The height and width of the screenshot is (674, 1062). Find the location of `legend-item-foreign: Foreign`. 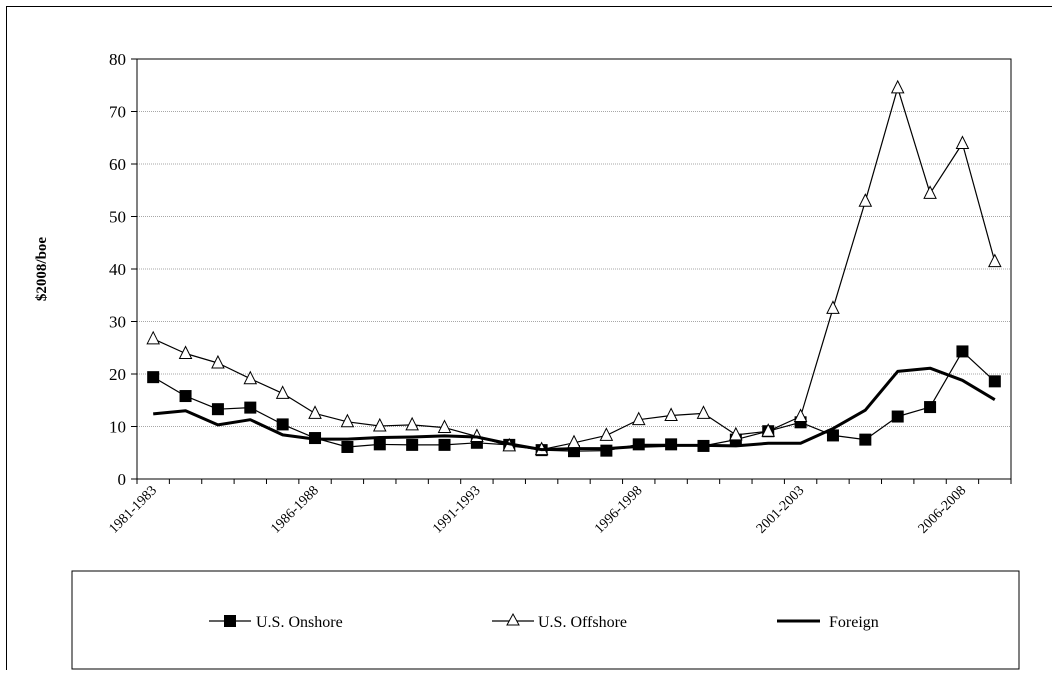

legend-item-foreign: Foreign is located at coordinates (828, 622).